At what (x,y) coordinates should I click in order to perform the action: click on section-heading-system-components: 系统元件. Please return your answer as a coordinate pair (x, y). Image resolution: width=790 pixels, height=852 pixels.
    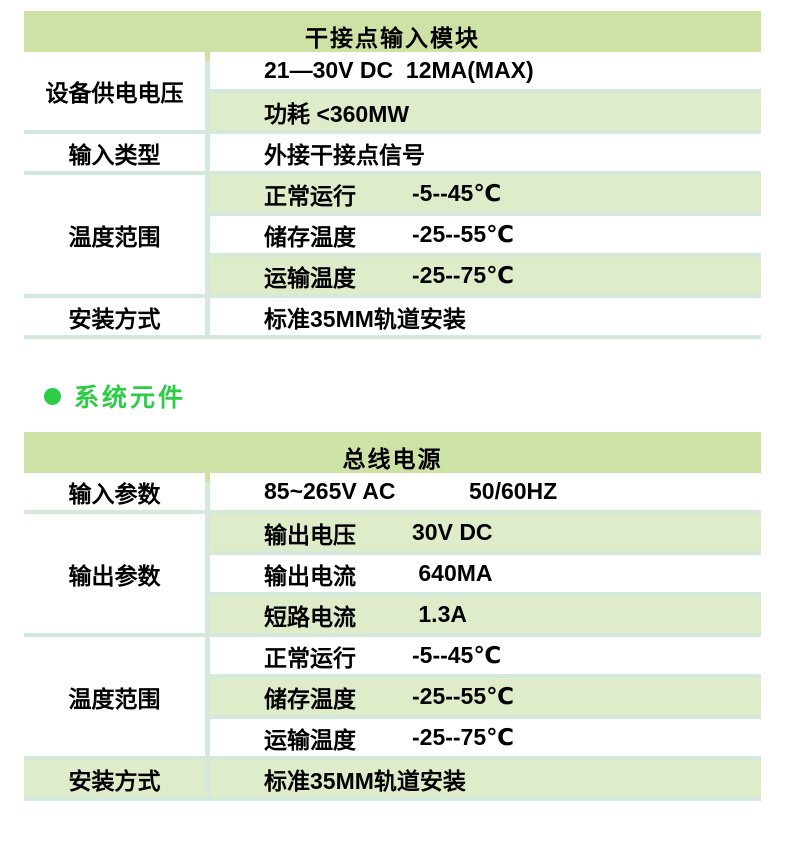
    Looking at the image, I should click on (417, 396).